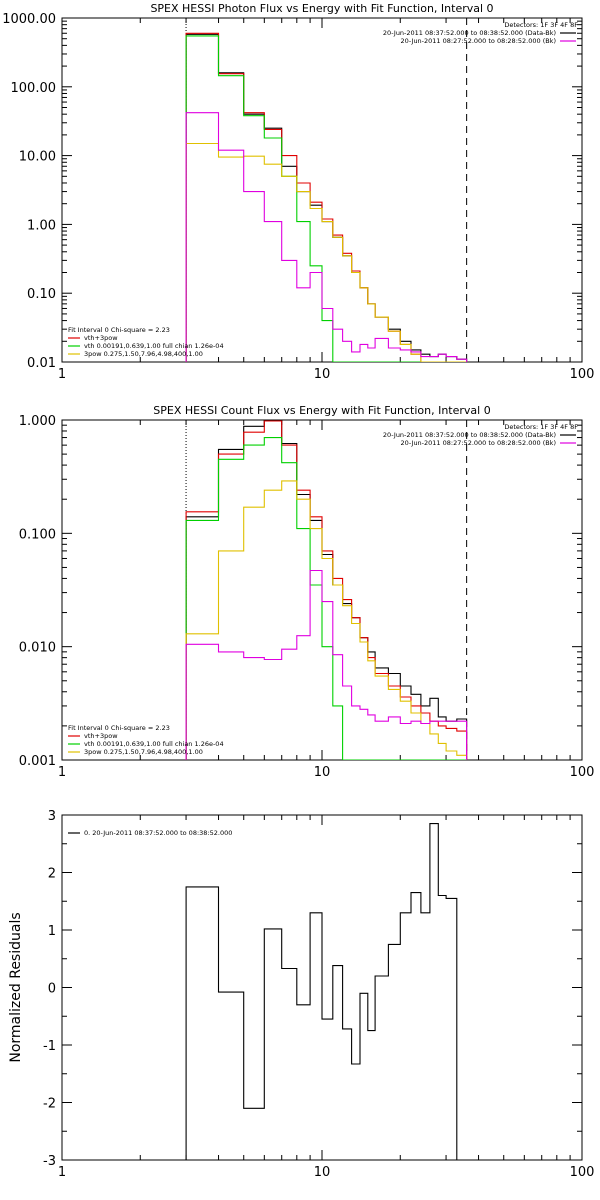 The height and width of the screenshot is (1200, 600). Describe the element at coordinates (34, 88) in the screenshot. I see `y-tick-label: 100.00` at that location.